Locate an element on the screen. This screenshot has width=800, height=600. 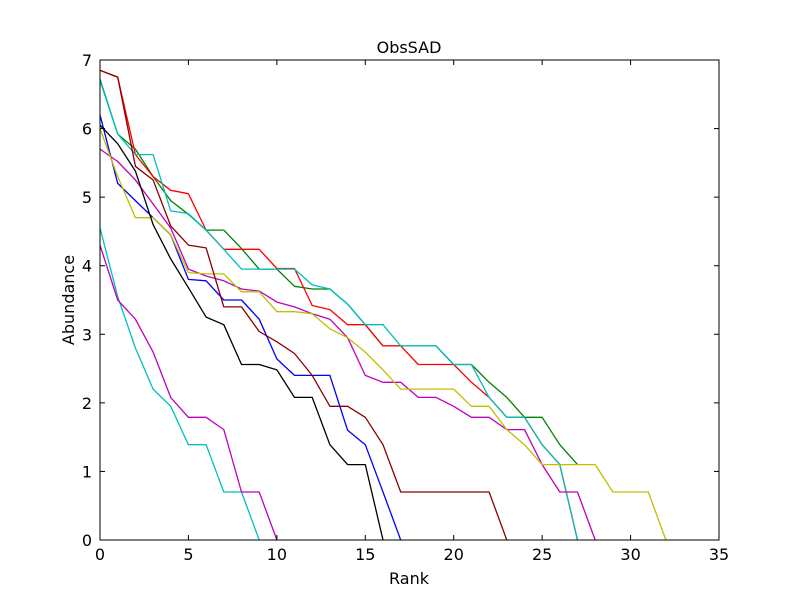
y-tick-label: 0 is located at coordinates (87, 540).